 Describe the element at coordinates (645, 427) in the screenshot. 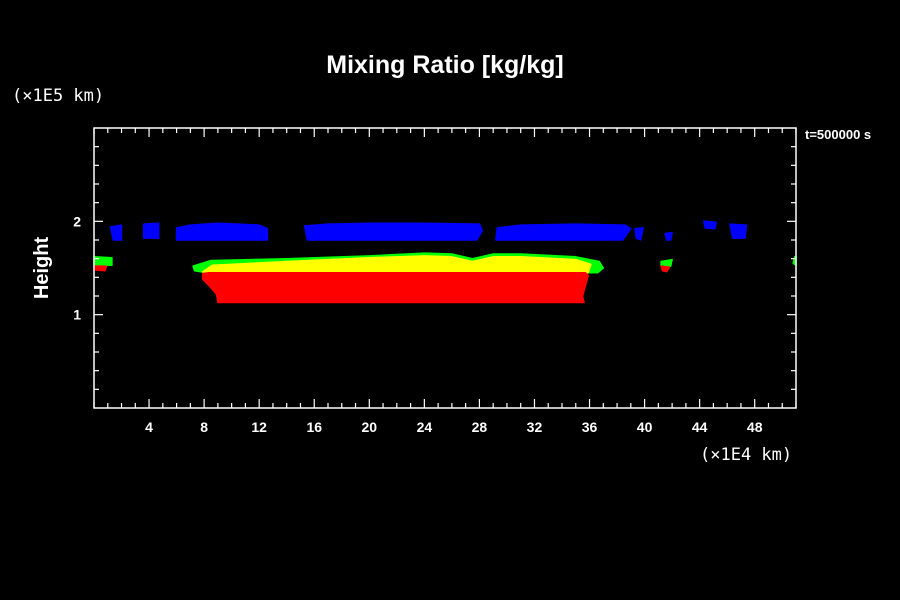

I see `x-tick-label: 40` at that location.